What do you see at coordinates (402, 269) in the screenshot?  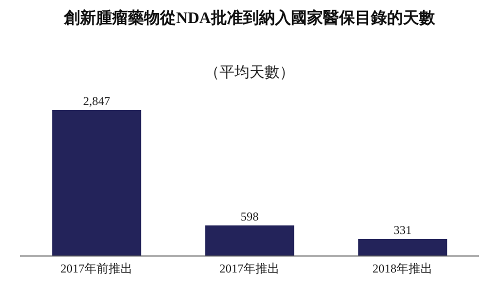 I see `x-tick-label: 2018年推出` at bounding box center [402, 269].